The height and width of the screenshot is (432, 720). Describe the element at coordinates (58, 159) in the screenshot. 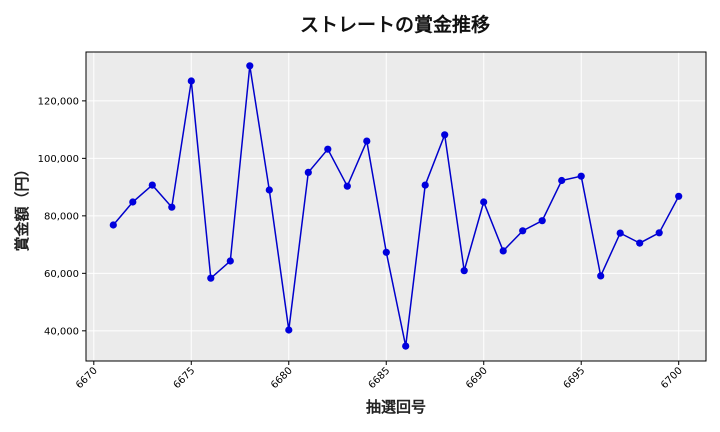

I see `y-tick-label: 100,000` at that location.